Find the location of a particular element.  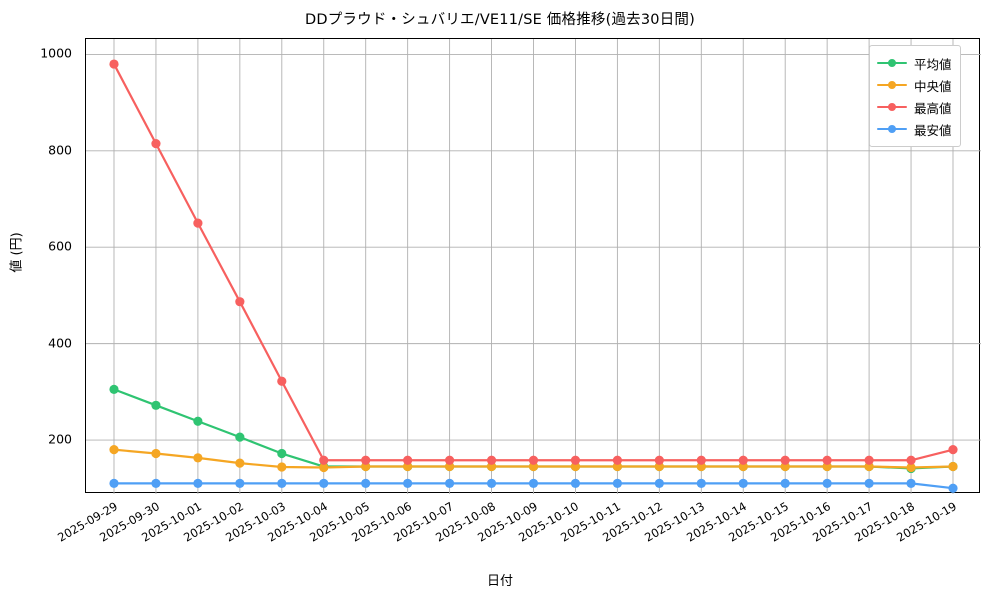

chart-legend: 平均値中央値最高値最安値 is located at coordinates (915, 96).